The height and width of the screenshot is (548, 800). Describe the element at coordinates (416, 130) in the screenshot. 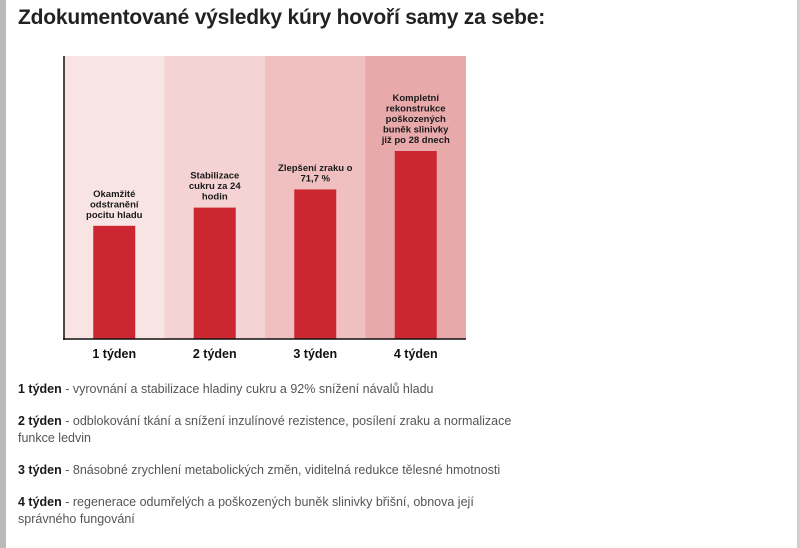

I see `bar-label-line: buněk slinivky` at that location.